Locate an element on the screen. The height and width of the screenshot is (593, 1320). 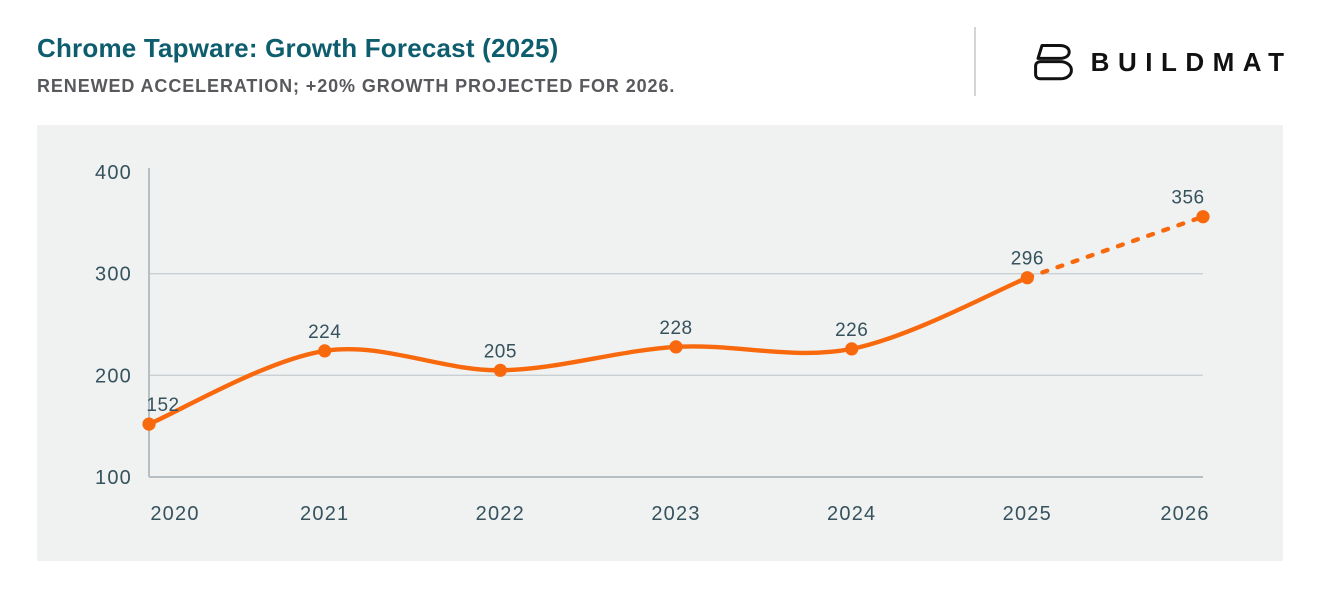
brand-wordmark: BUILDMAT is located at coordinates (1191, 62).